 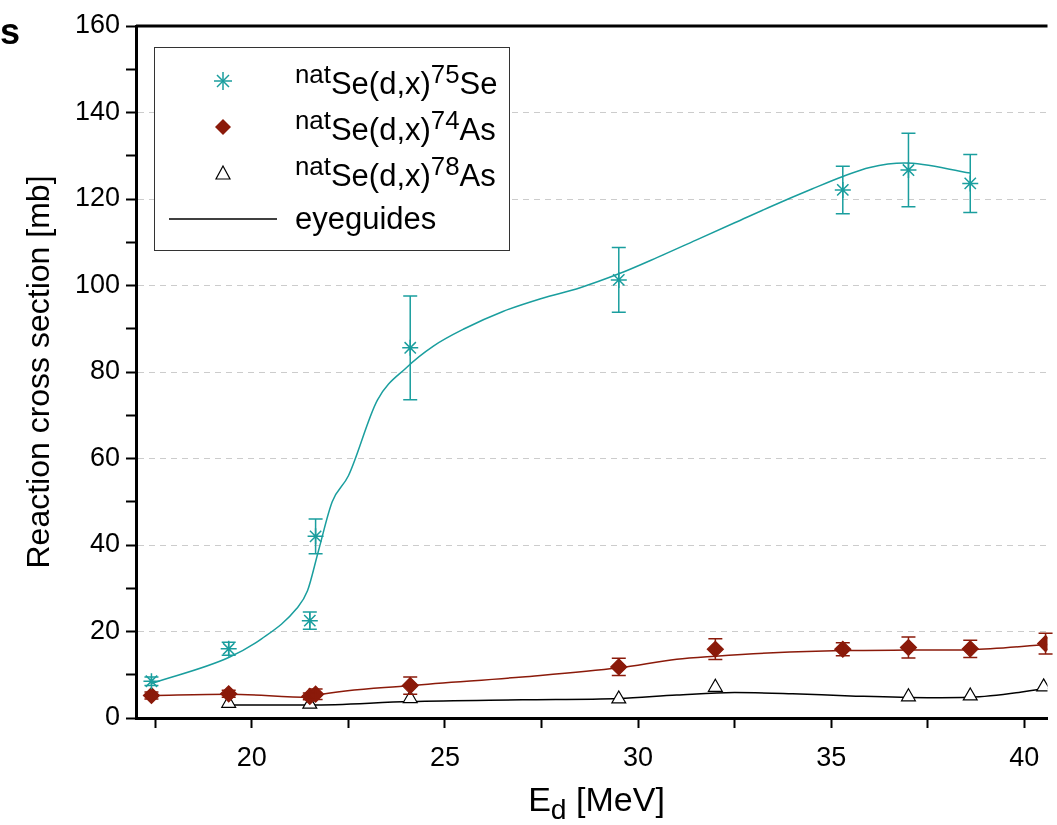 I want to click on y-tick-label: 160, so click(x=97, y=24).